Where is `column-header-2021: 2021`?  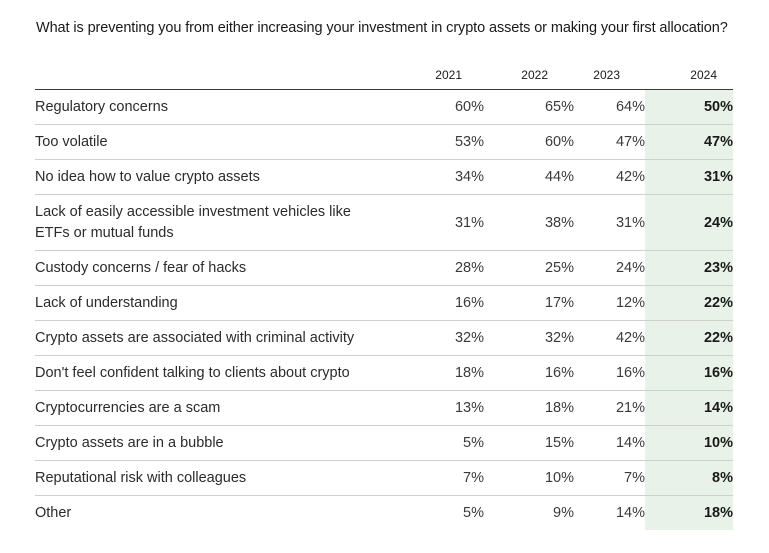 column-header-2021: 2021 is located at coordinates (438, 75).